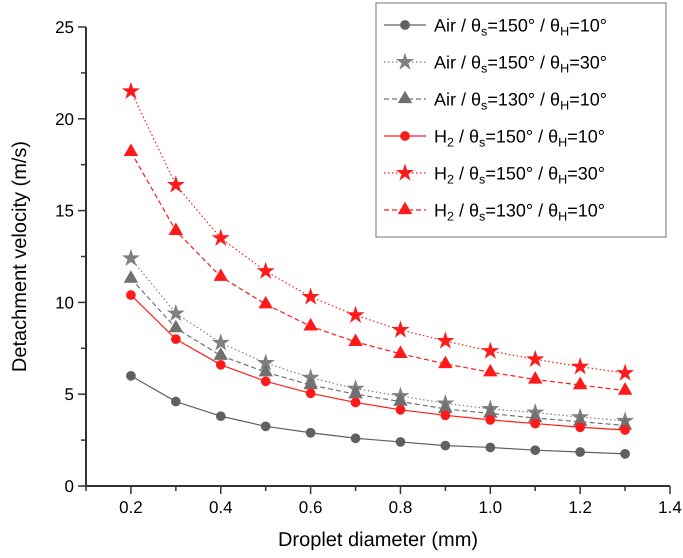 The width and height of the screenshot is (683, 558). What do you see at coordinates (520, 100) in the screenshot?
I see `legend-label: Air / θ$_{s}$=130° / θ$_{H}$=10°` at bounding box center [520, 100].